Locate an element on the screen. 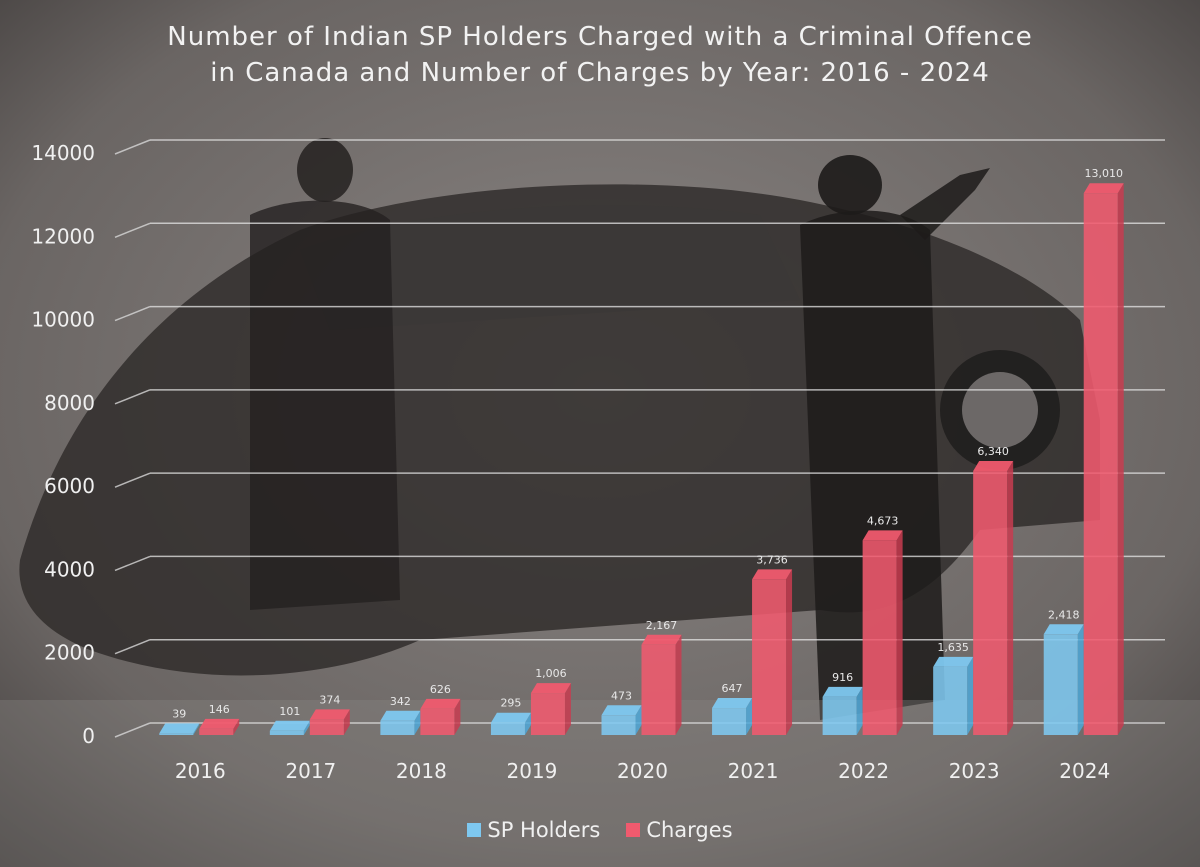 The width and height of the screenshot is (1200, 867). x-tick-label: 2023 is located at coordinates (974, 771).